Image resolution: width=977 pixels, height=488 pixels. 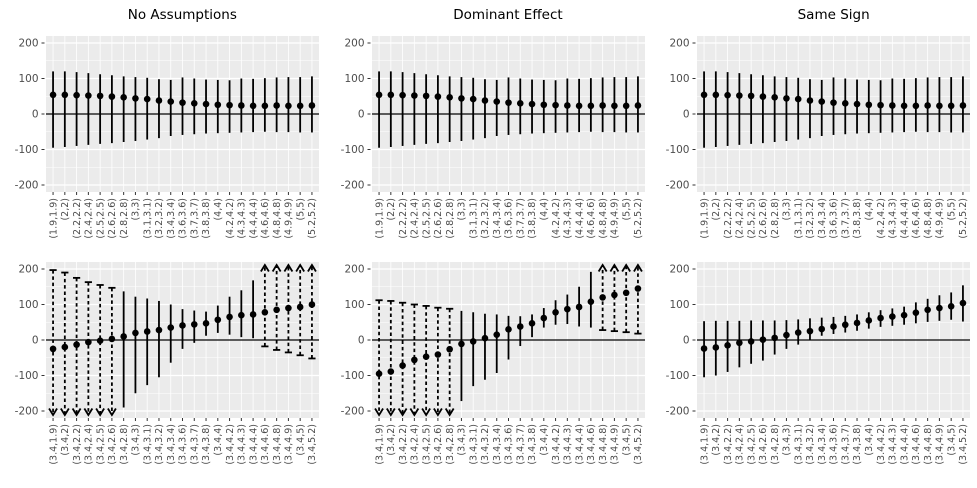 What do you see at coordinates (858, 218) in the screenshot?
I see `x-tick-label: (3.8,3.8)` at bounding box center [858, 218].